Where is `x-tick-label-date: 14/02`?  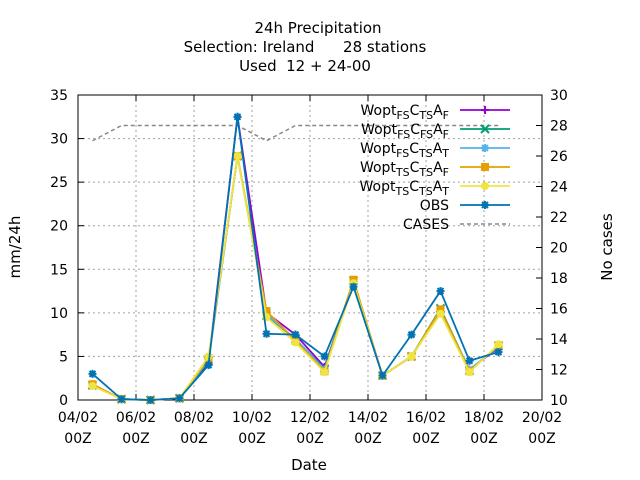
x-tick-label-date: 14/02 is located at coordinates (368, 418).